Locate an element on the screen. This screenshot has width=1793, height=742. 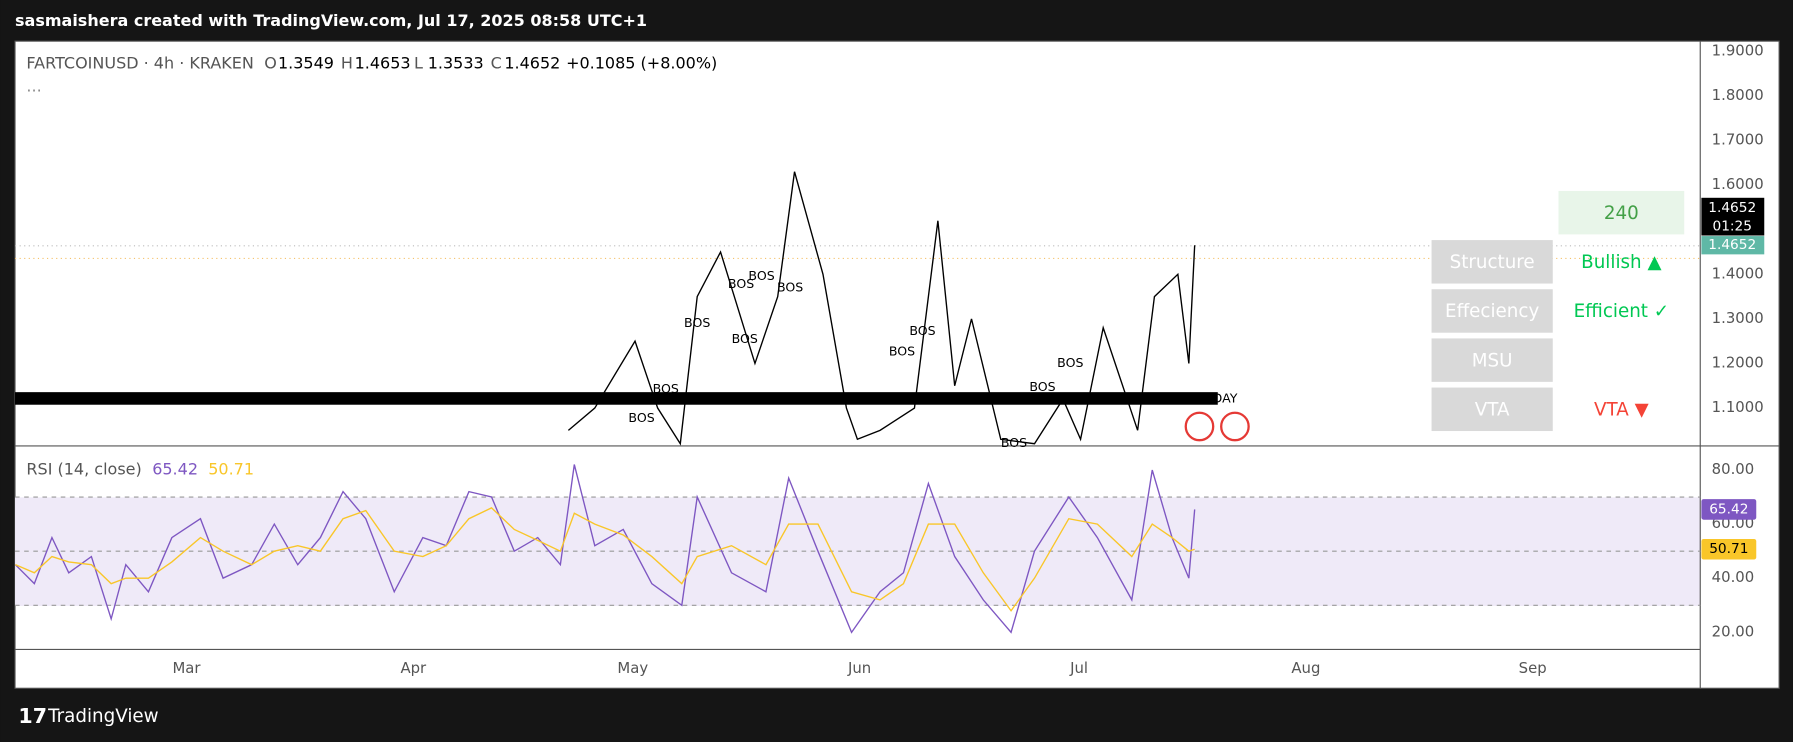
ohlc-value: 1.4653 is located at coordinates (383, 63).